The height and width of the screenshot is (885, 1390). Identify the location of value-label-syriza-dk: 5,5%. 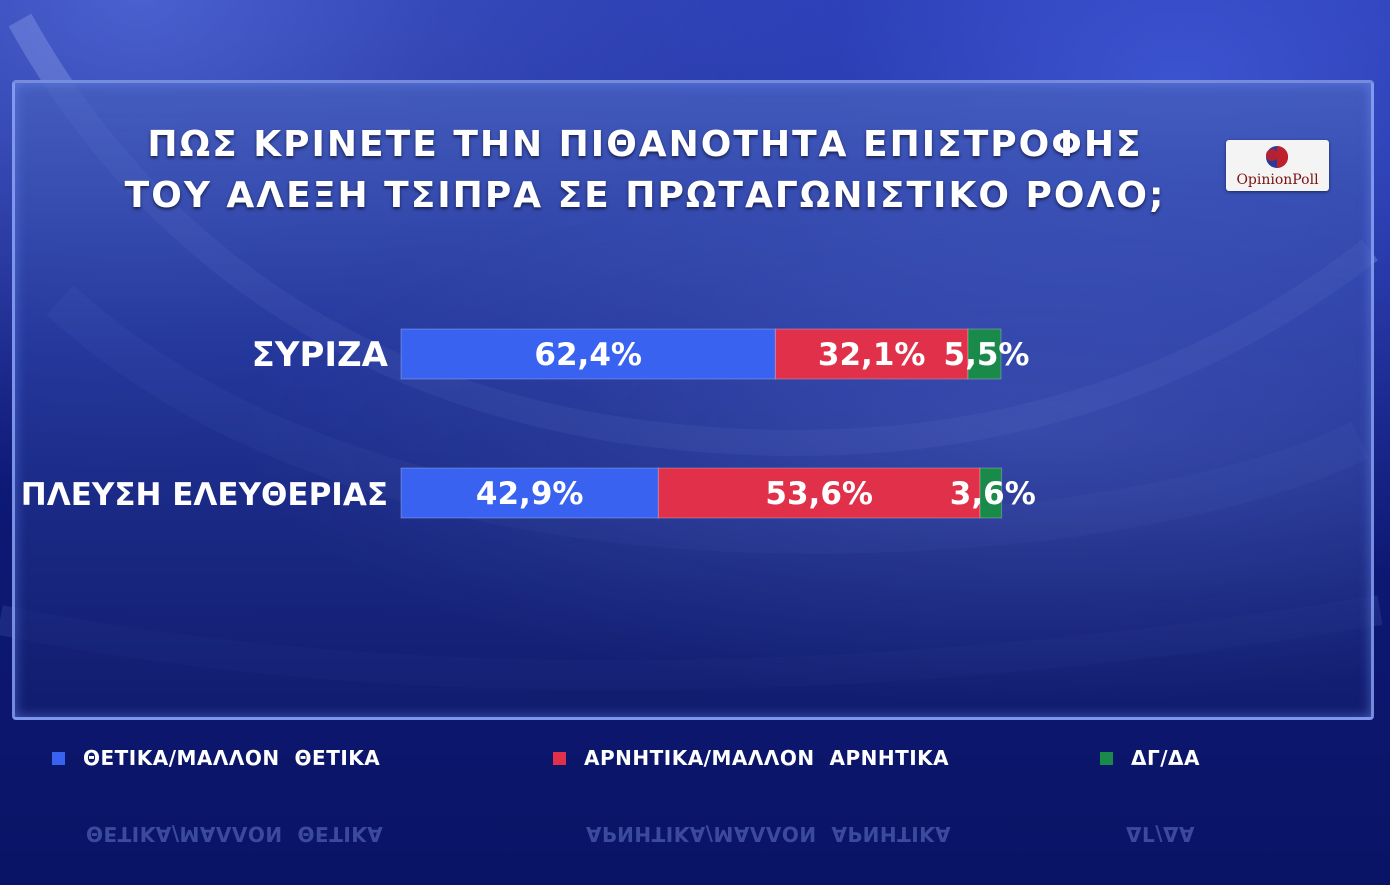
(987, 355).